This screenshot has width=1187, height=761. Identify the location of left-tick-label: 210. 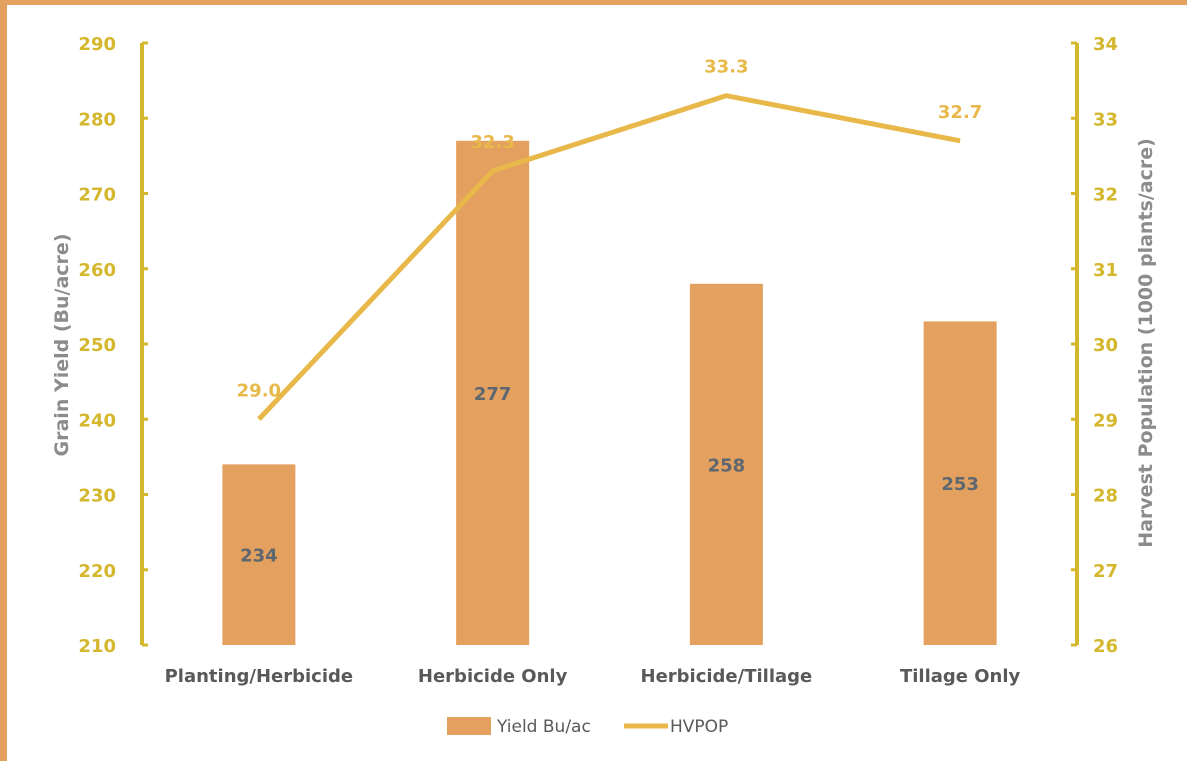
(97, 646).